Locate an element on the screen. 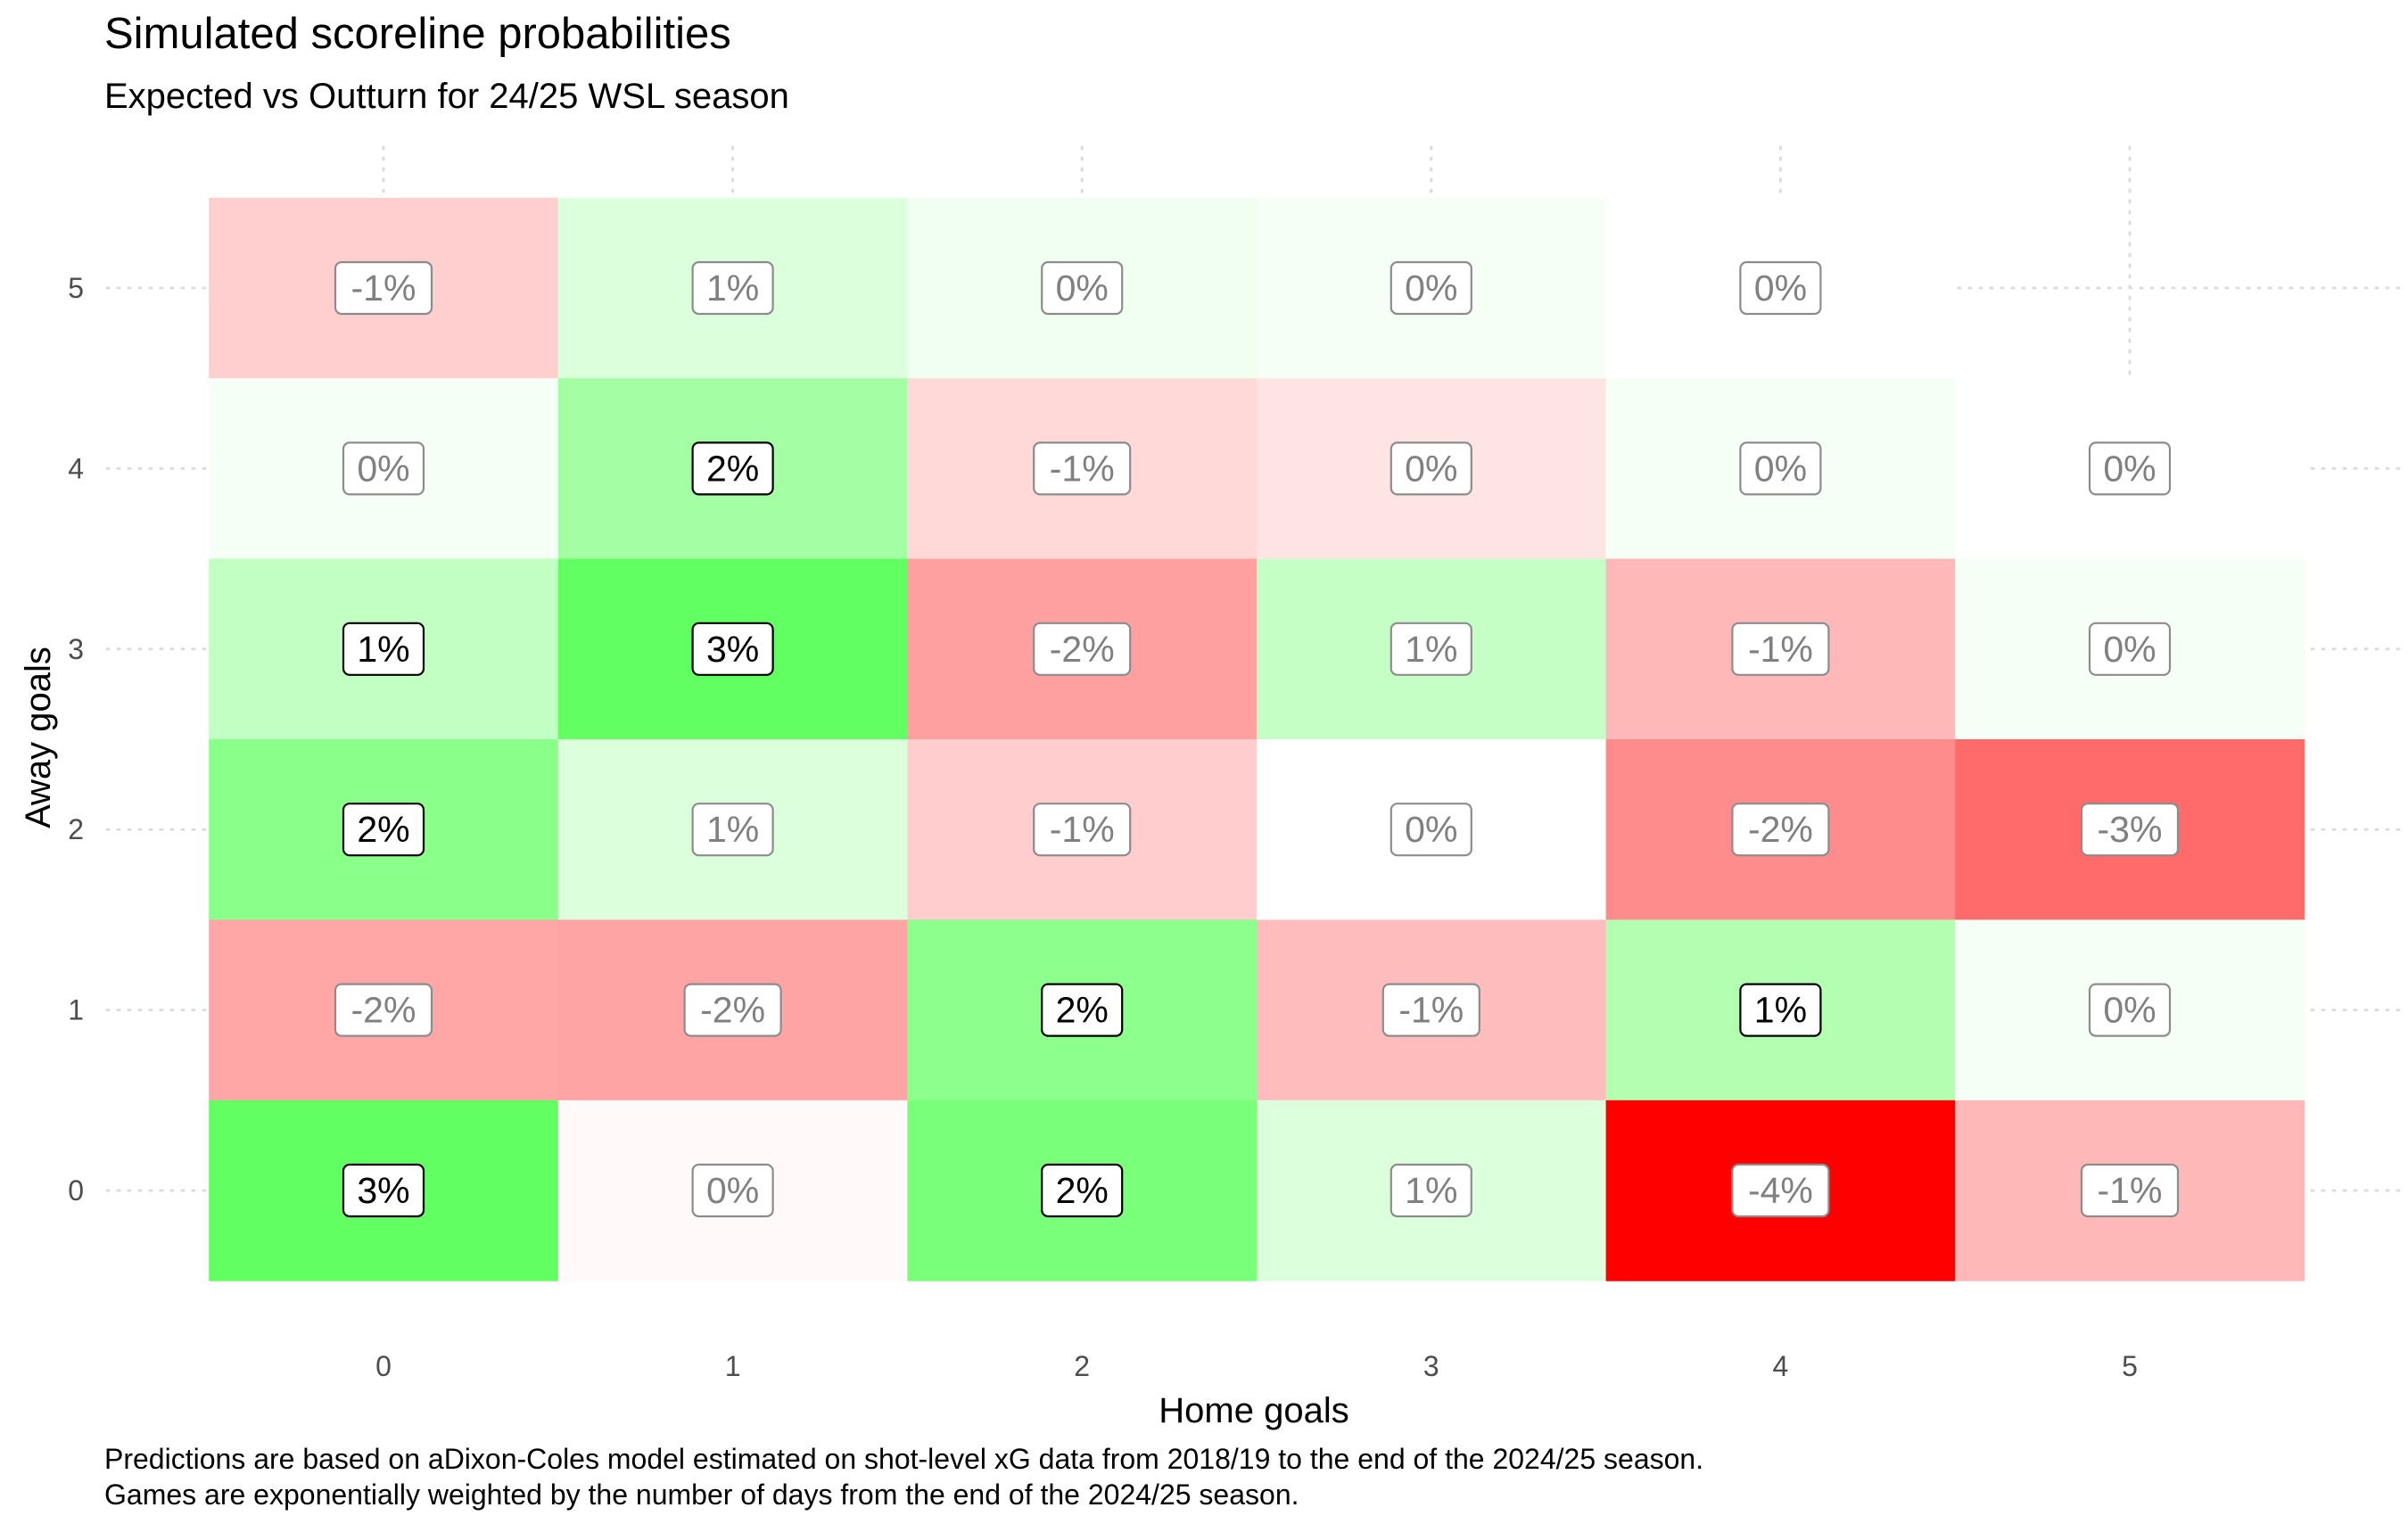 The width and height of the screenshot is (2408, 1524). cell-label-h5-a3: 0% is located at coordinates (2130, 649).